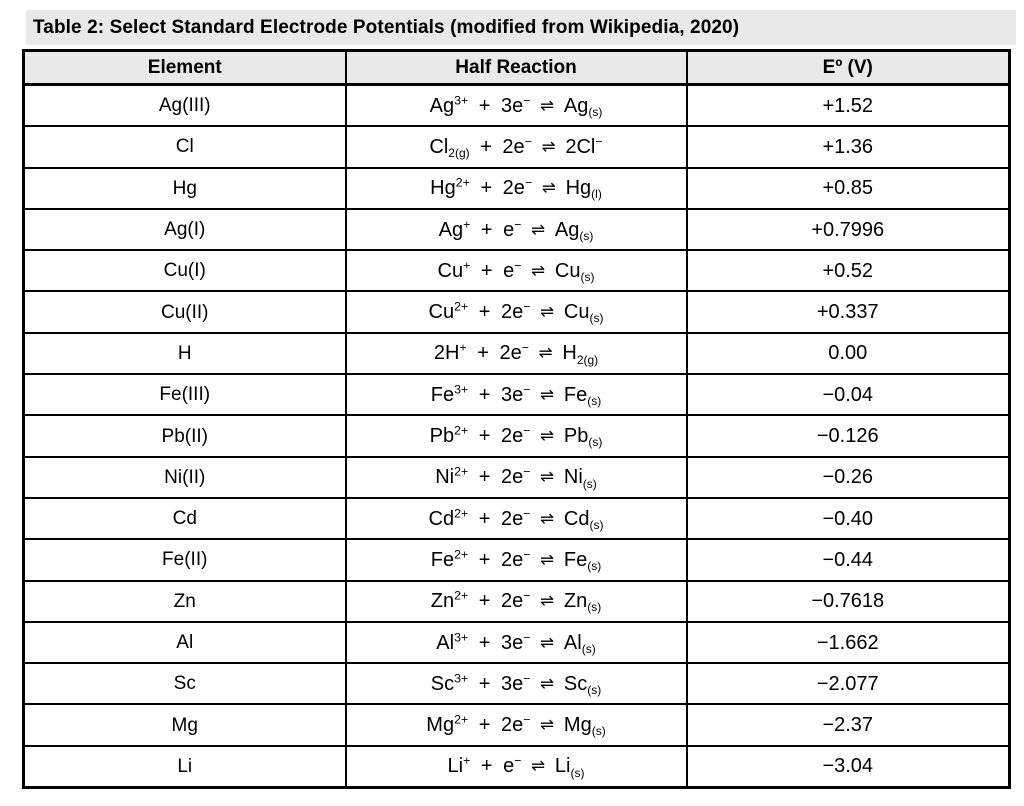 This screenshot has height=806, width=1024. I want to click on potential-cell: −2.37, so click(848, 725).